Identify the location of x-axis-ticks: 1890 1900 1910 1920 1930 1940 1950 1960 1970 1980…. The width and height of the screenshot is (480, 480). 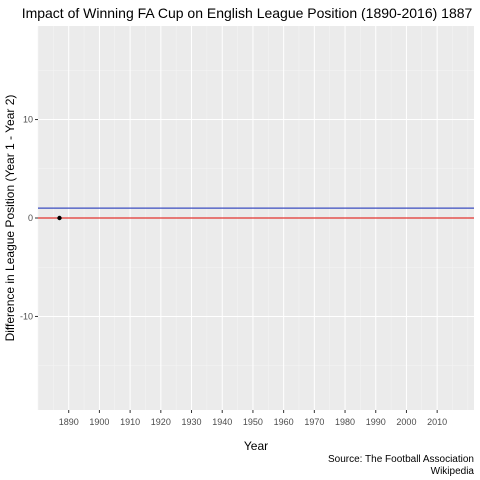
(253, 418).